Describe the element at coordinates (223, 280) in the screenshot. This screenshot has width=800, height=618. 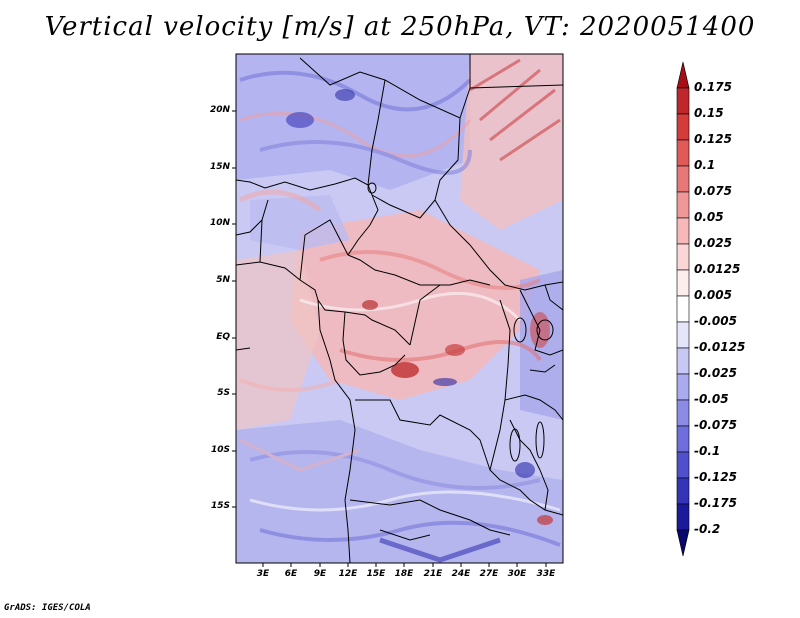
I see `lat-label-5n: 5N` at that location.